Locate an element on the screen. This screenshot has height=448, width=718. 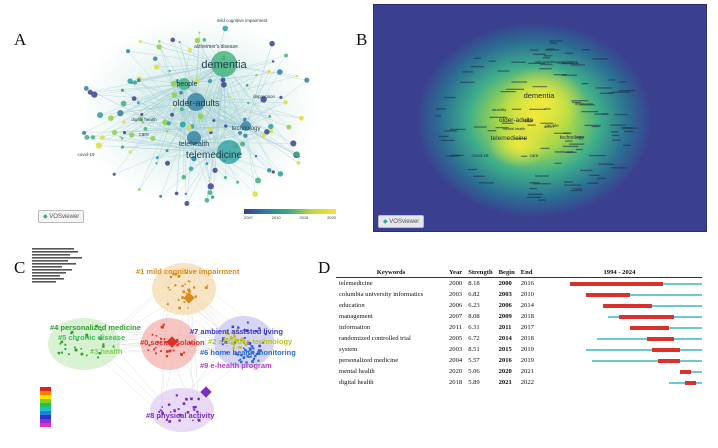
header-strength: Strength is located at coordinates (480, 273).